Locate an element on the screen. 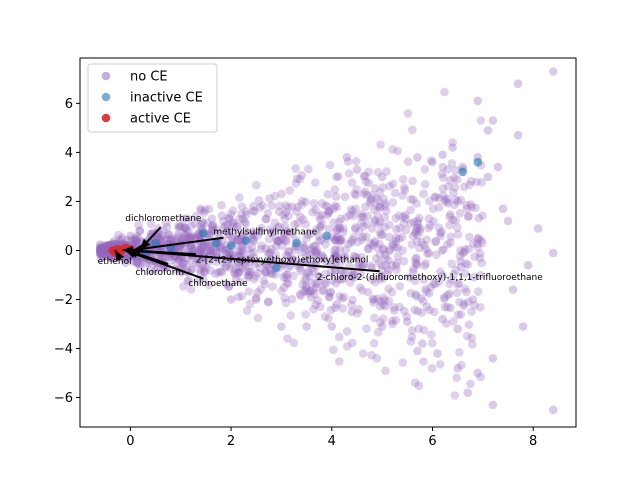 The height and width of the screenshot is (480, 640). annotation-label: methylsulfinylmethane is located at coordinates (265, 233).